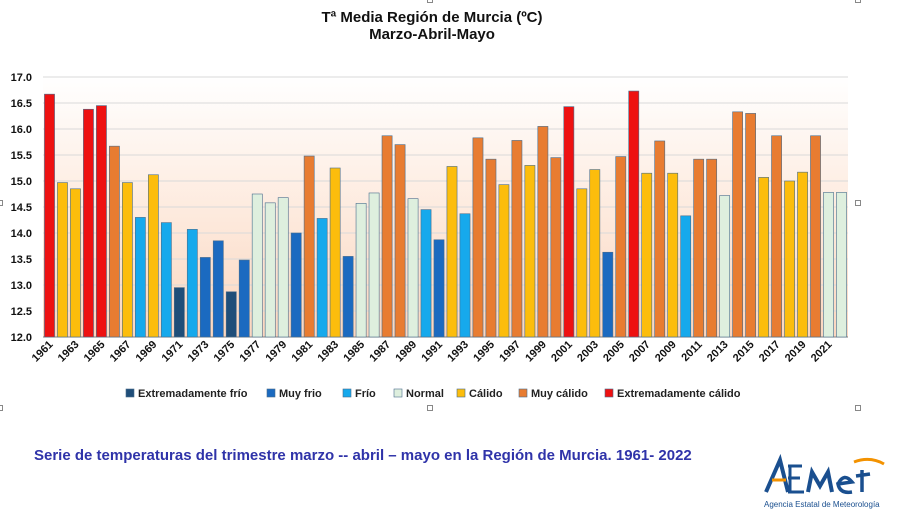 Image resolution: width=902 pixels, height=512 pixels. Describe the element at coordinates (140, 277) in the screenshot. I see `bar-1968` at that location.